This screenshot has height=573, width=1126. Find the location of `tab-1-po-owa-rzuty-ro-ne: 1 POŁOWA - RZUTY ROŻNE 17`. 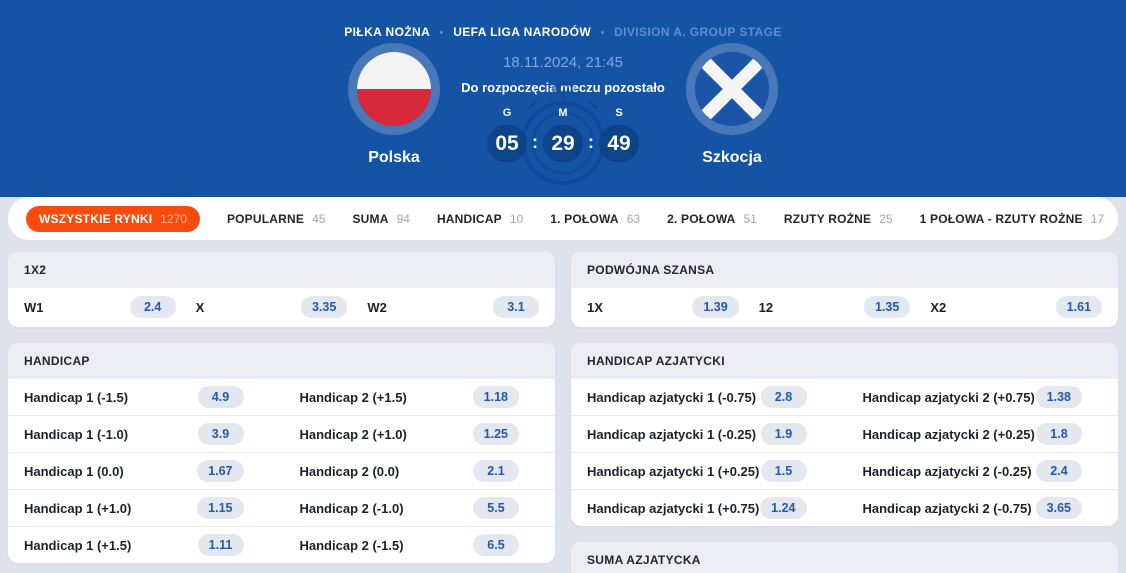

tab-1-po-owa-rzuty-ro-ne: 1 POŁOWA - RZUTY ROŻNE 17 is located at coordinates (1012, 219).